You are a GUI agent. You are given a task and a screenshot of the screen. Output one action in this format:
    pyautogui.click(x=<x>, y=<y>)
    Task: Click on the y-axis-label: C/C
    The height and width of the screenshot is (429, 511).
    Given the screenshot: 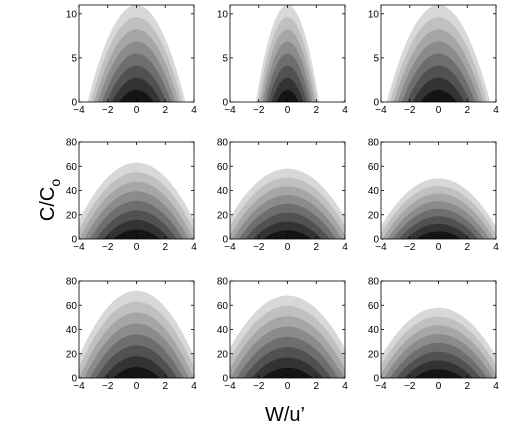 What is the action you would take?
    pyautogui.click(x=48, y=204)
    